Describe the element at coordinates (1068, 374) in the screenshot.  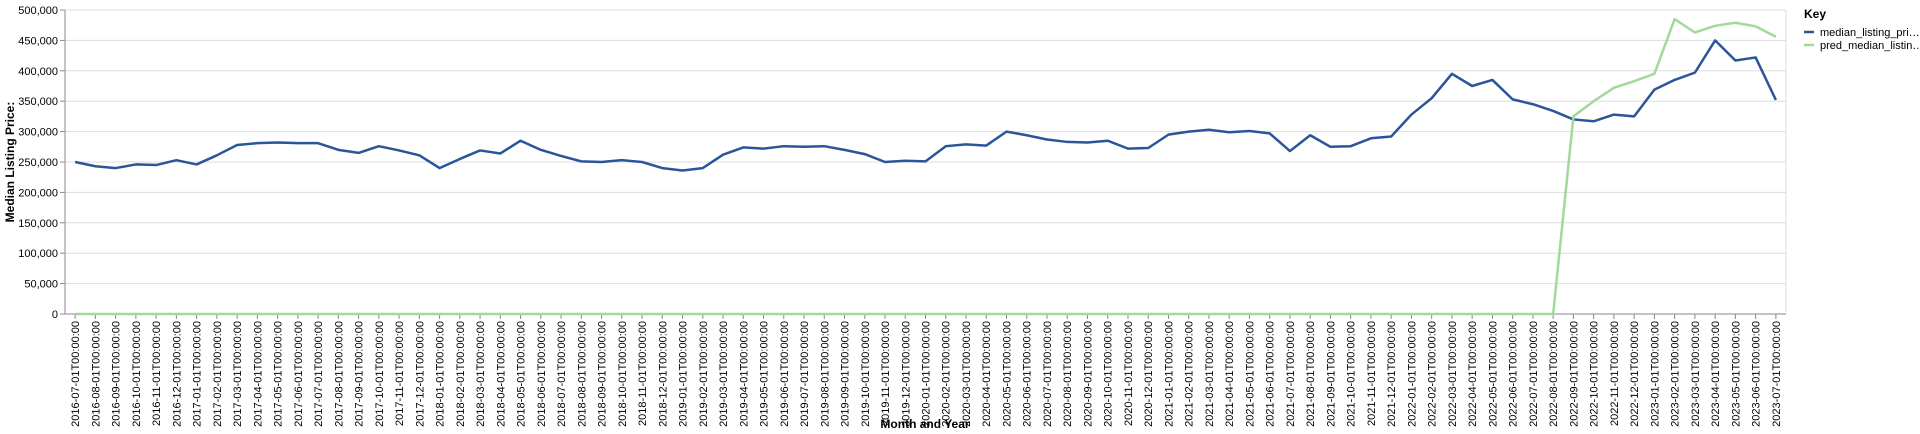
I see `x-tick-label: 2020-08-01T00:00:00` at that location.